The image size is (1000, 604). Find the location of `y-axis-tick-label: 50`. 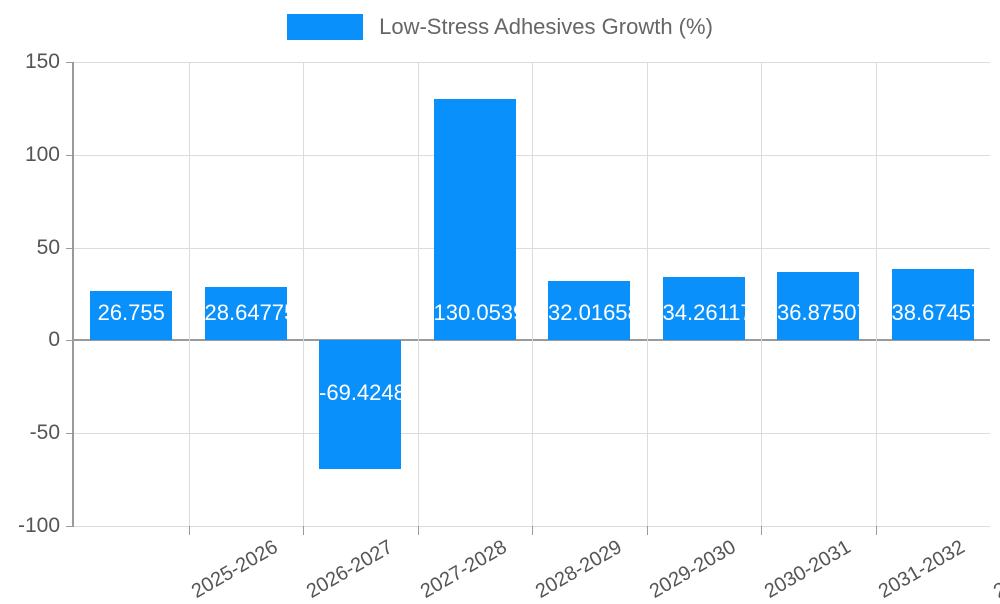

y-axis-tick-label: 50 is located at coordinates (48, 247).